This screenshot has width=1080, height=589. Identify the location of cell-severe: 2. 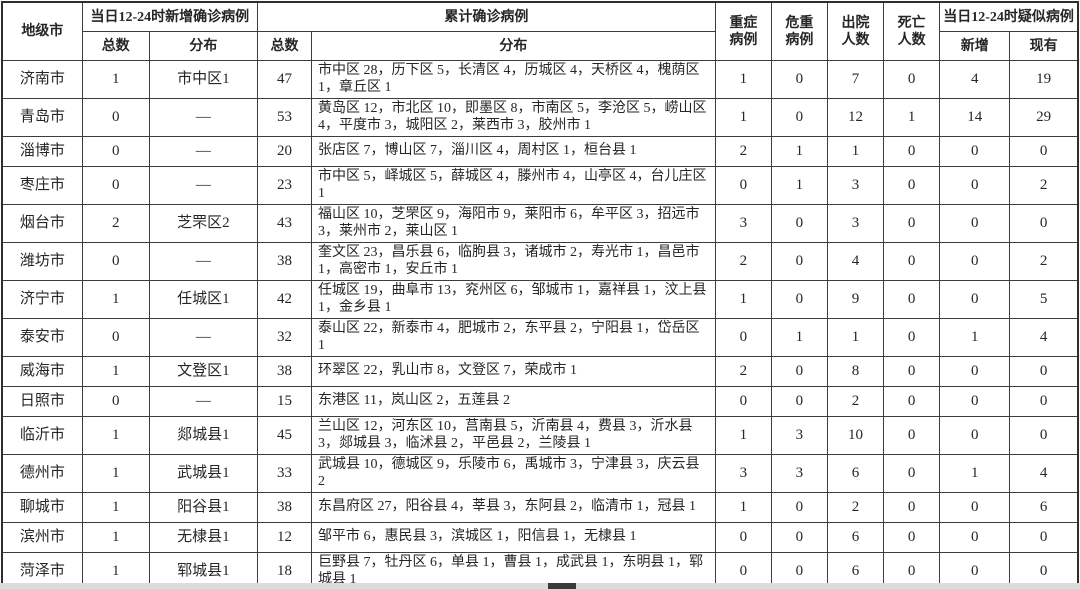
(743, 371).